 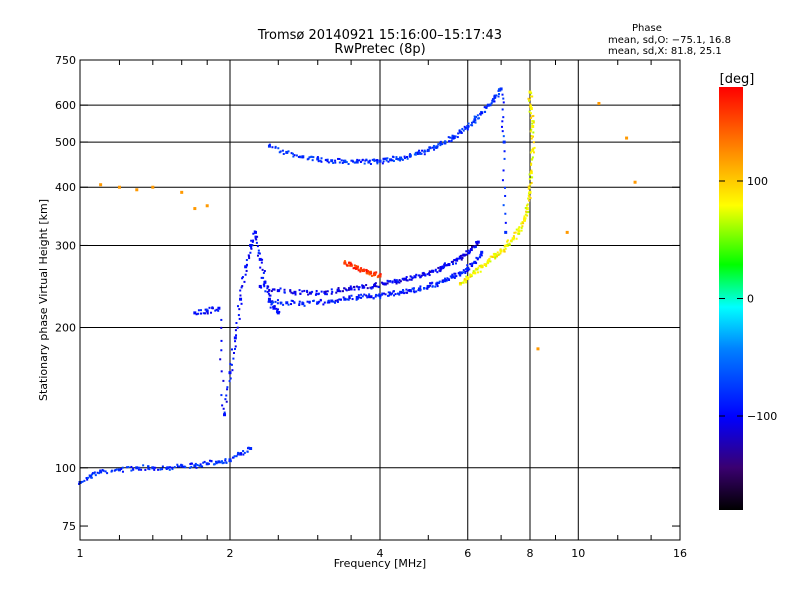 I want to click on phase-stats-header: Phase, so click(x=647, y=28).